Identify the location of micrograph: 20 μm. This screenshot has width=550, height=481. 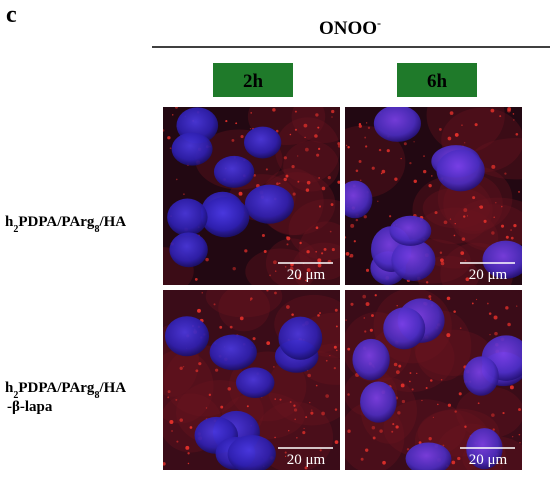
(433, 196).